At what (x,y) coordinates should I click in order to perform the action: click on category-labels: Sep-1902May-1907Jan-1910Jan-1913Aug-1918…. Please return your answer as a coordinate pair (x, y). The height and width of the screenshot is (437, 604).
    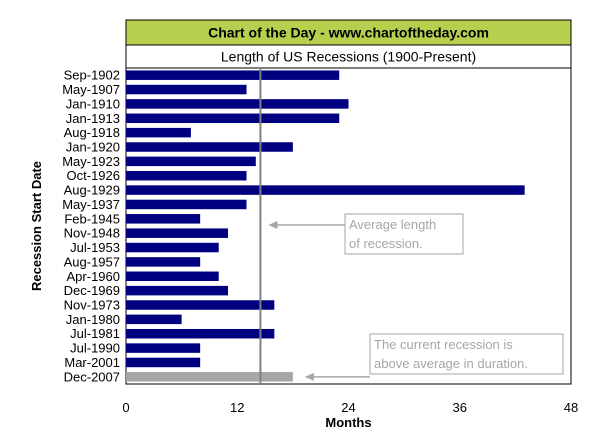
    Looking at the image, I should click on (91, 226).